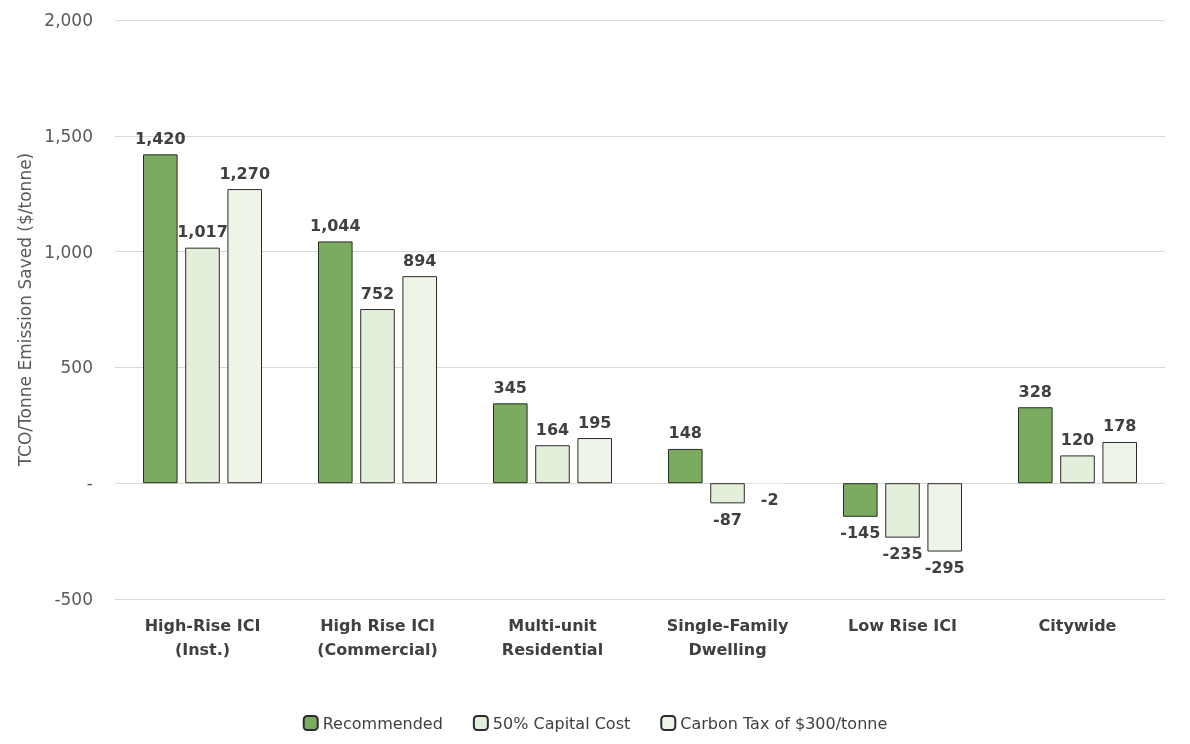  I want to click on y-axis-title: TCO/Tonne Emission Saved ($/tonne), so click(24, 310).